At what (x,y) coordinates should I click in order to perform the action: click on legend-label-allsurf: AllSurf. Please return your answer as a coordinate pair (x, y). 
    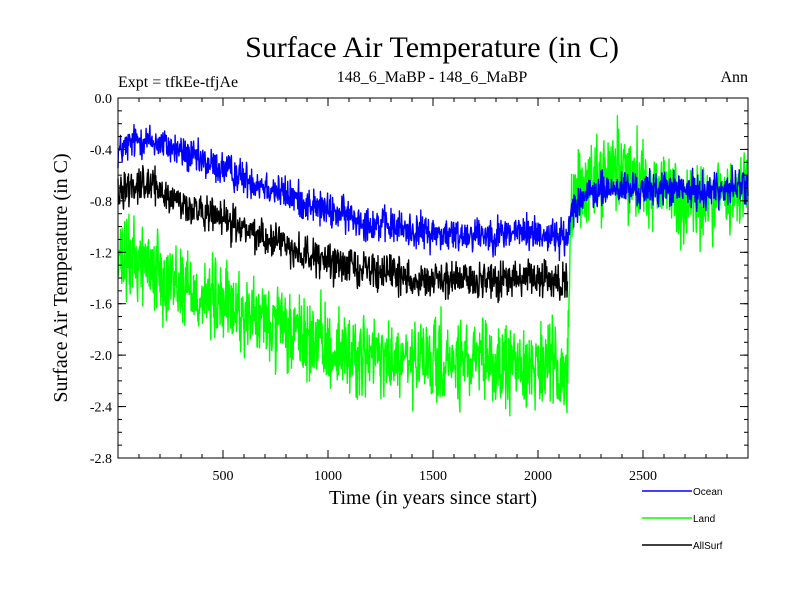
    Looking at the image, I should click on (708, 546).